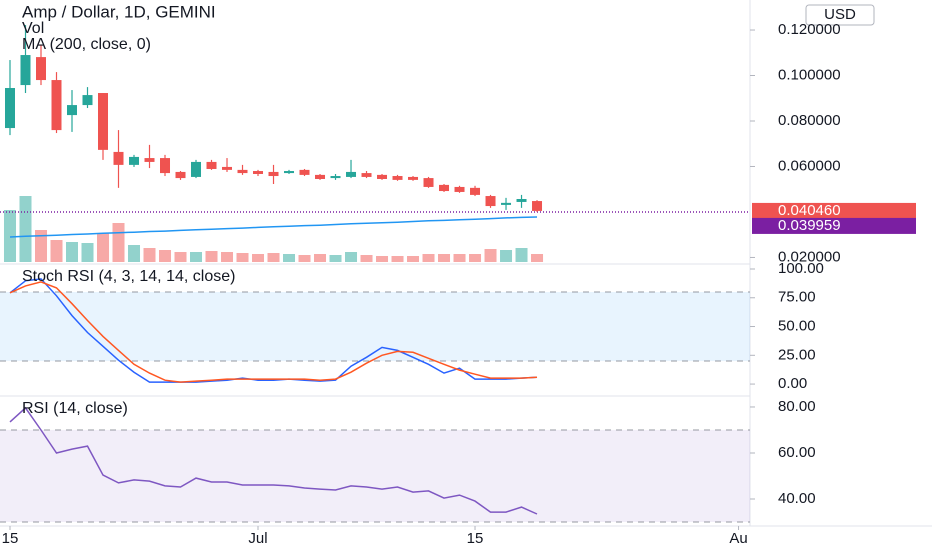 This screenshot has width=932, height=550. Describe the element at coordinates (797, 452) in the screenshot. I see `y-tick-label: 60.00` at that location.